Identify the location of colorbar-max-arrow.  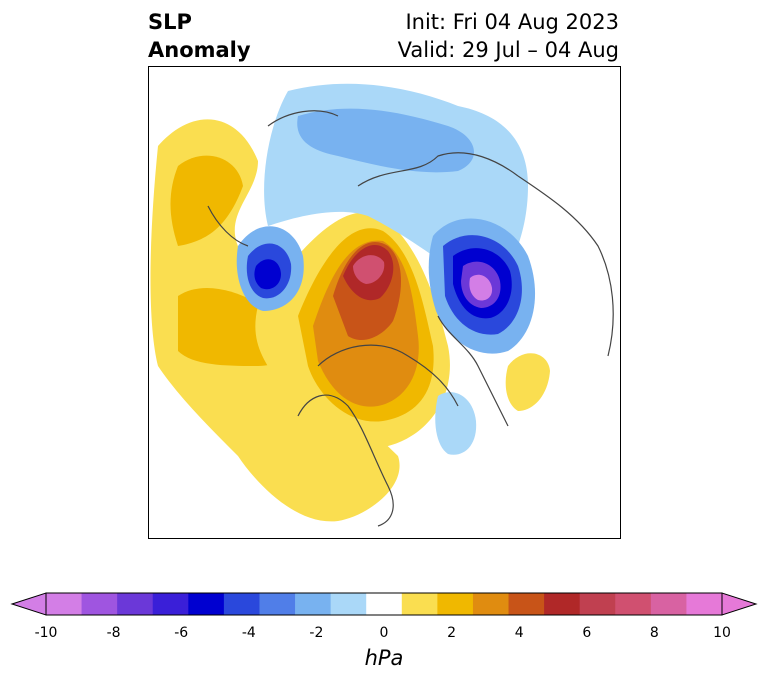
(739, 604).